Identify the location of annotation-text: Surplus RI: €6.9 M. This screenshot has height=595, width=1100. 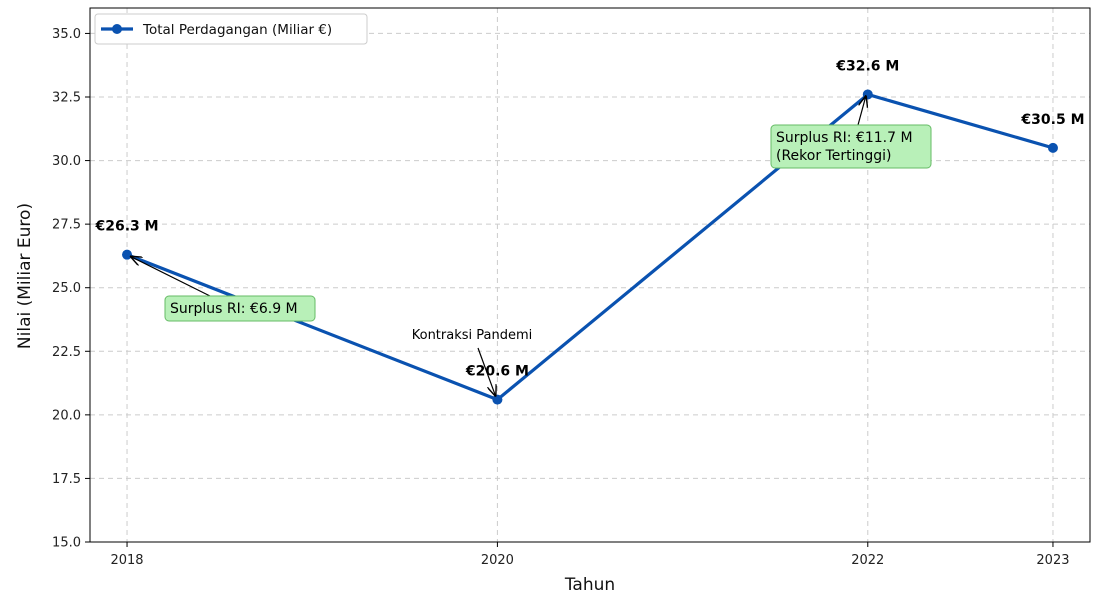
(234, 309).